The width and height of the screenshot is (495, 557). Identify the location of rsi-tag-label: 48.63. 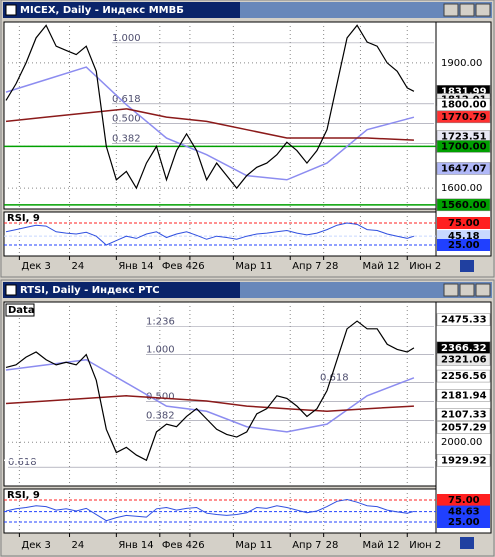
(464, 512).